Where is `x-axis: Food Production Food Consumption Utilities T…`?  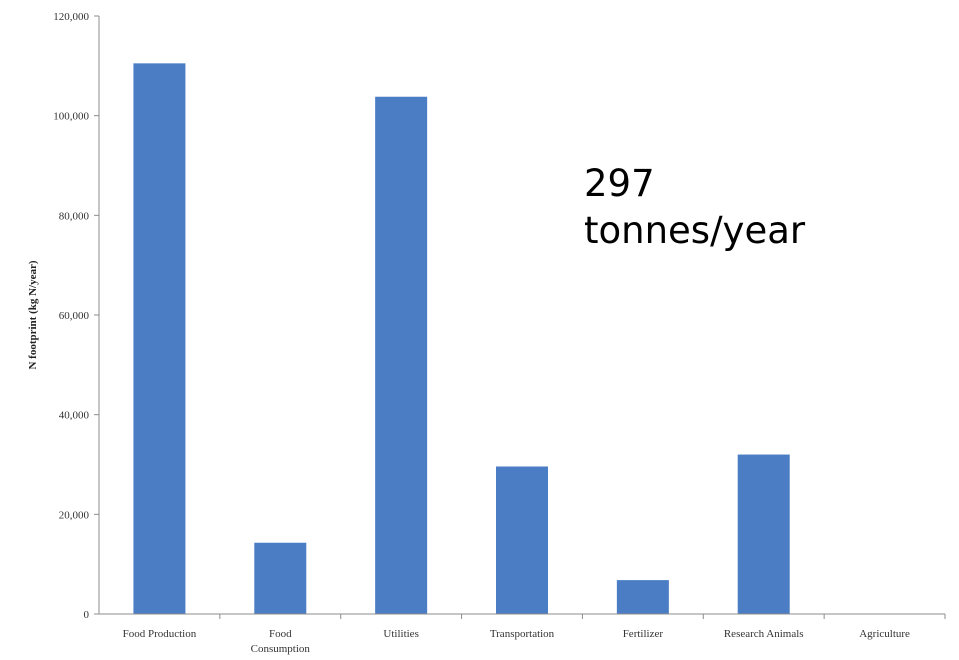
x-axis: Food Production Food Consumption Utilities T… is located at coordinates (522, 634).